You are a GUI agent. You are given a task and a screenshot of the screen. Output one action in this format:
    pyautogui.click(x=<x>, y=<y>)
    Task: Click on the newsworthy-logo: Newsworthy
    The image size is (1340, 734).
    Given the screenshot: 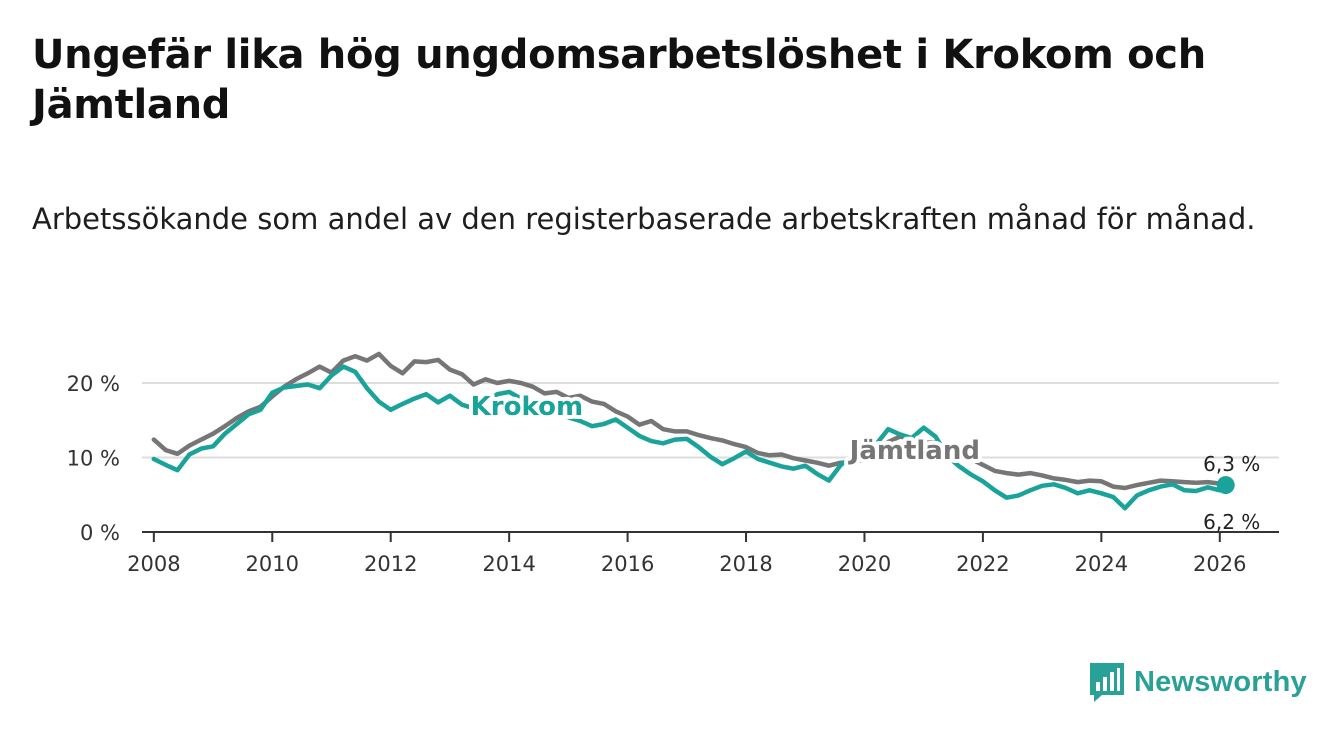 What is the action you would take?
    pyautogui.click(x=1197, y=682)
    